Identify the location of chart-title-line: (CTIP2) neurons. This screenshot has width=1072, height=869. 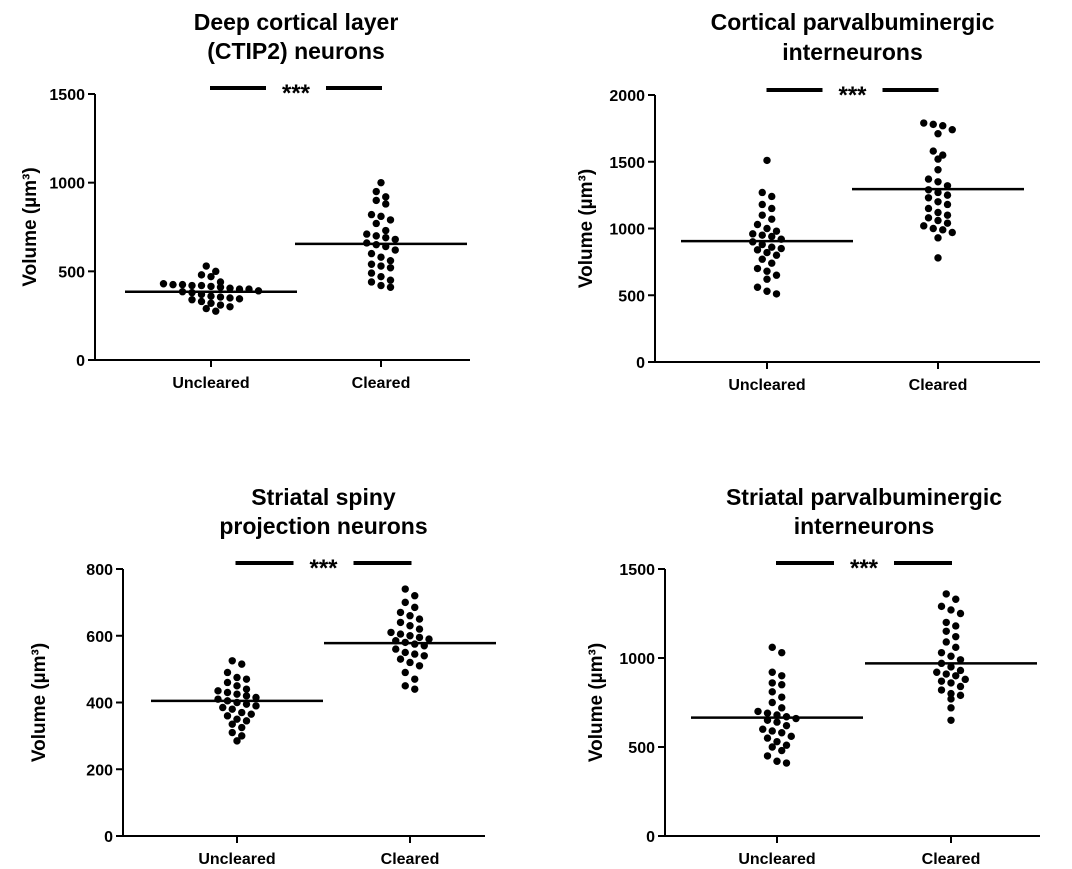
(296, 51).